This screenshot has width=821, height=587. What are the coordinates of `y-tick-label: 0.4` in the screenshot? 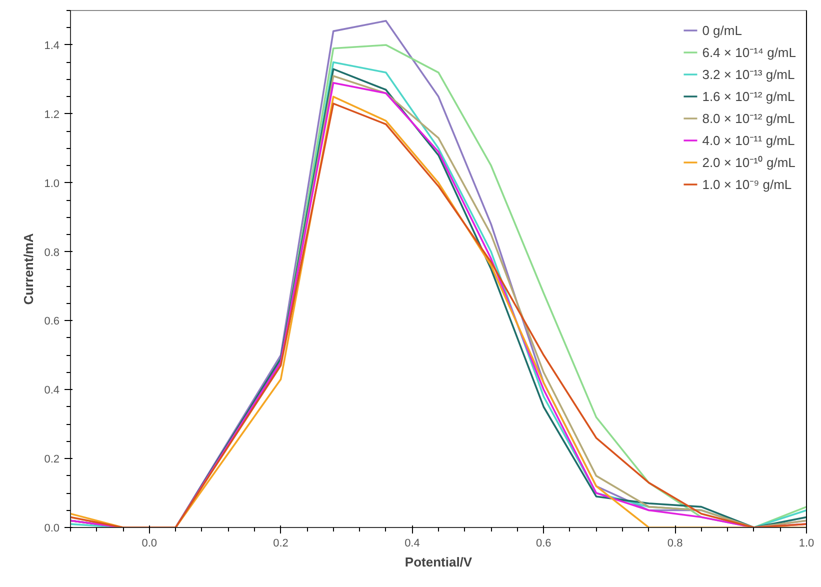 It's located at (52, 390).